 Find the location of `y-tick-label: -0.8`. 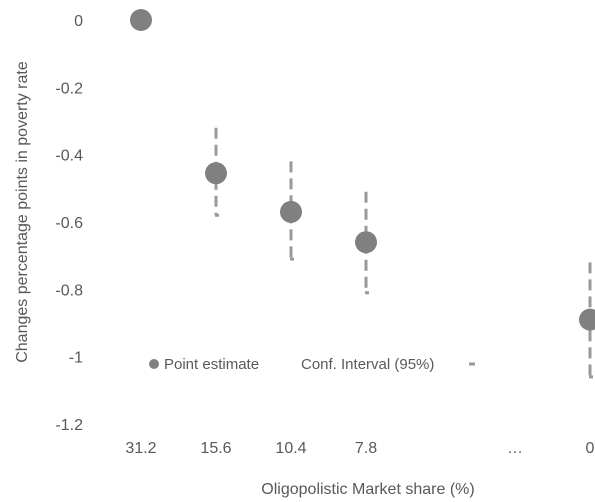

y-tick-label: -0.8 is located at coordinates (69, 290).